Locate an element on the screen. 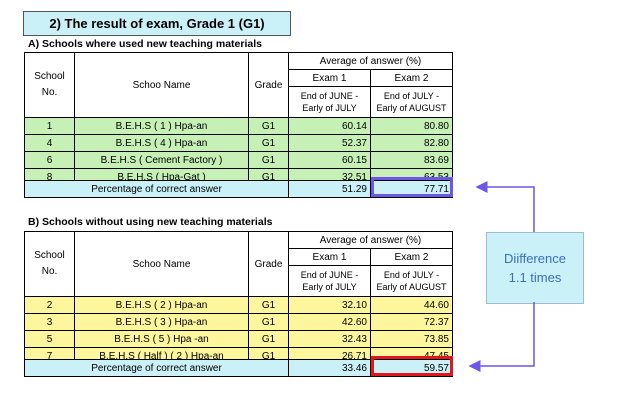  callout-line1: Diifference is located at coordinates (535, 258).